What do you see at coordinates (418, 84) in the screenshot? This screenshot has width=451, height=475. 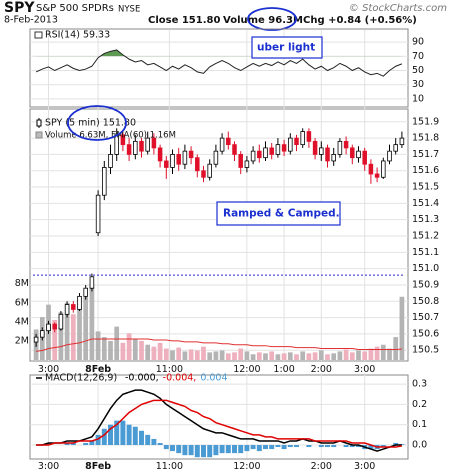 I see `y-tick-label: 30` at bounding box center [418, 84].